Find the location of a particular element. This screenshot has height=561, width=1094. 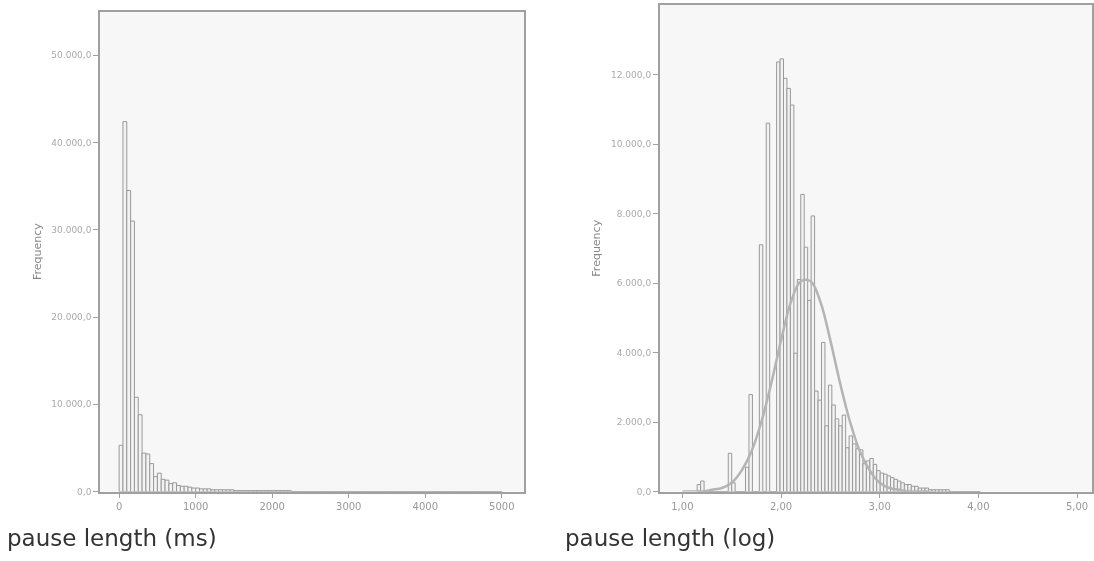

x-tick-label: 3000 is located at coordinates (349, 507).